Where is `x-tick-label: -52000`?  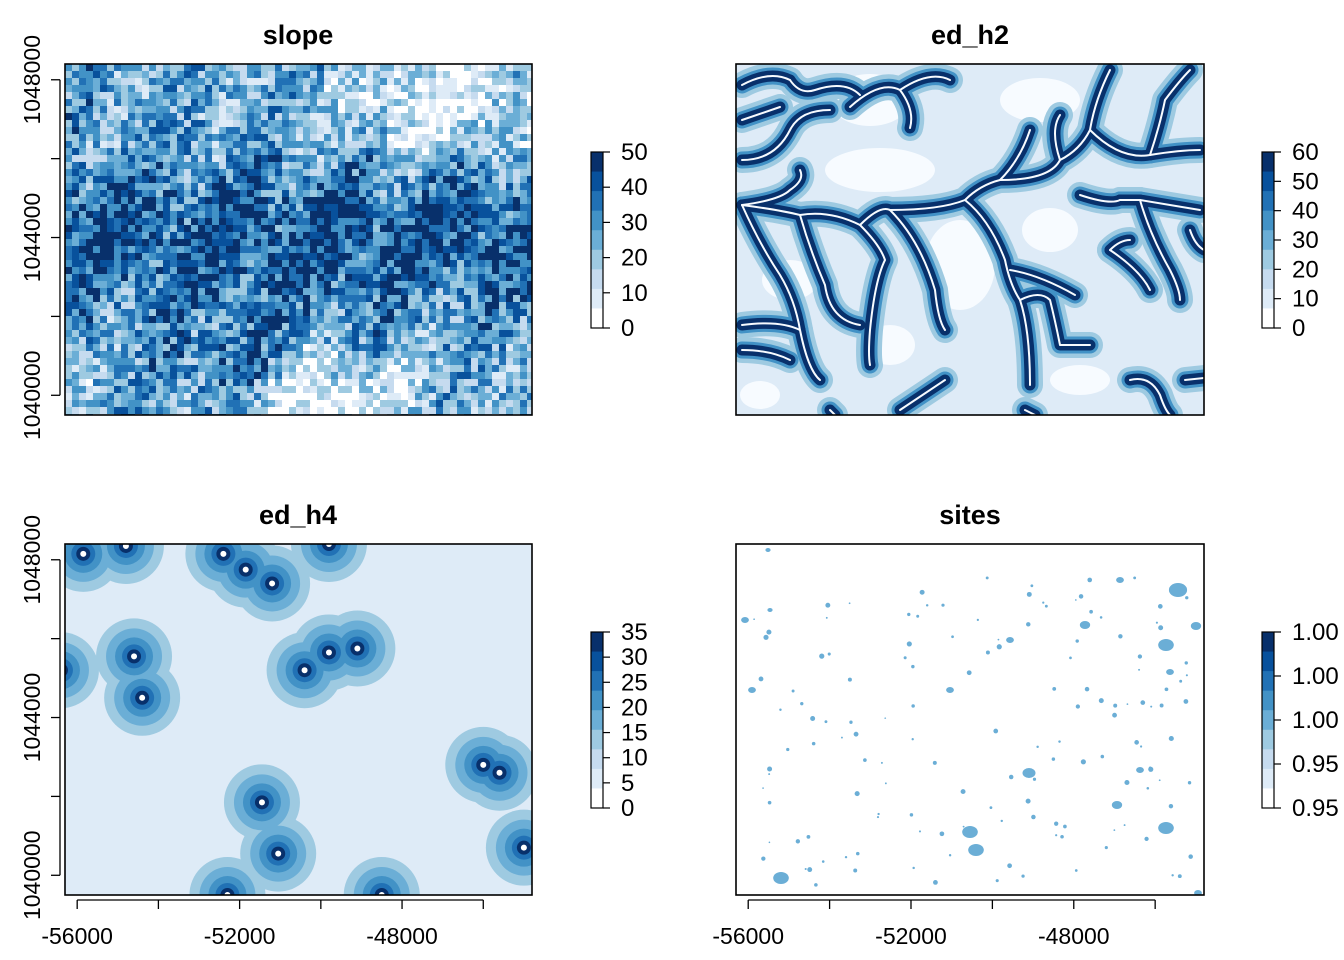 x-tick-label: -52000 is located at coordinates (911, 936).